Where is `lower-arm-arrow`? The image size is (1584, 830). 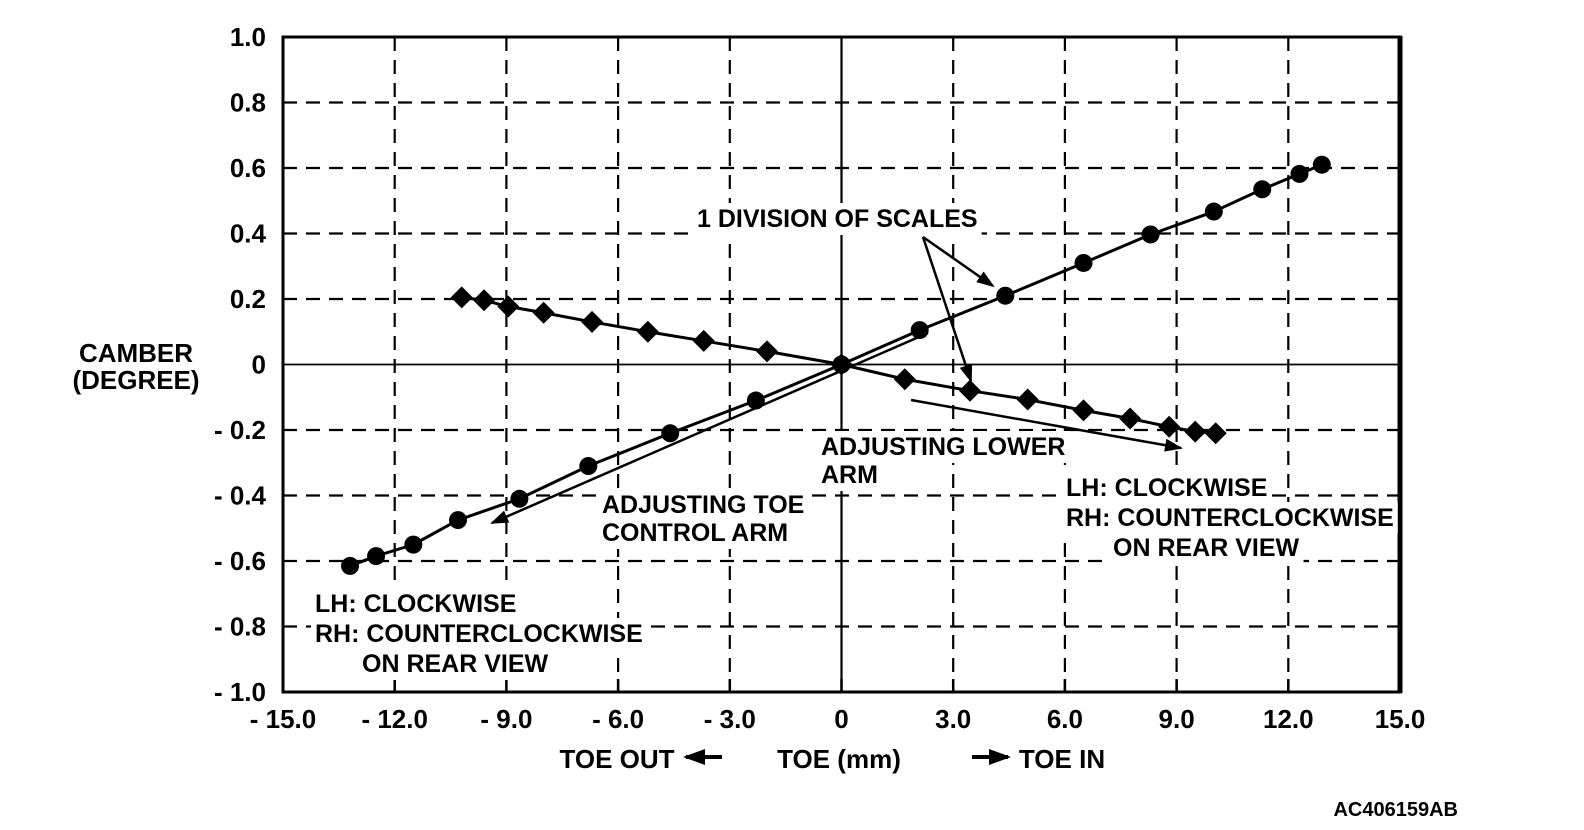
lower-arm-arrow is located at coordinates (1046, 425).